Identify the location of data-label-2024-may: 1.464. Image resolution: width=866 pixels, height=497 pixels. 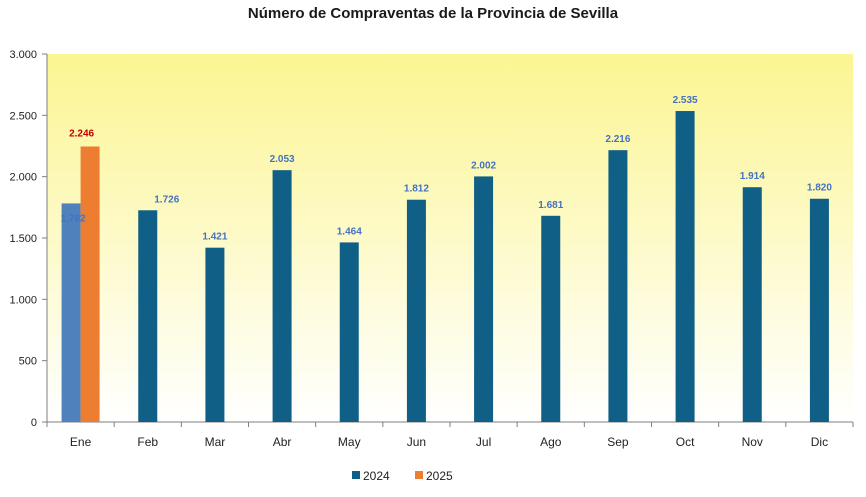
(349, 231).